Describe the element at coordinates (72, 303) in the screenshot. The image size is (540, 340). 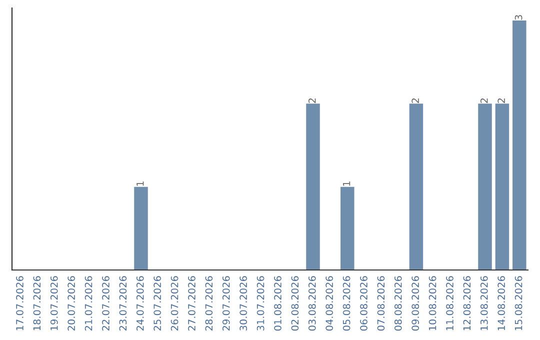
I see `x-tick-label: 20.07.2026` at that location.